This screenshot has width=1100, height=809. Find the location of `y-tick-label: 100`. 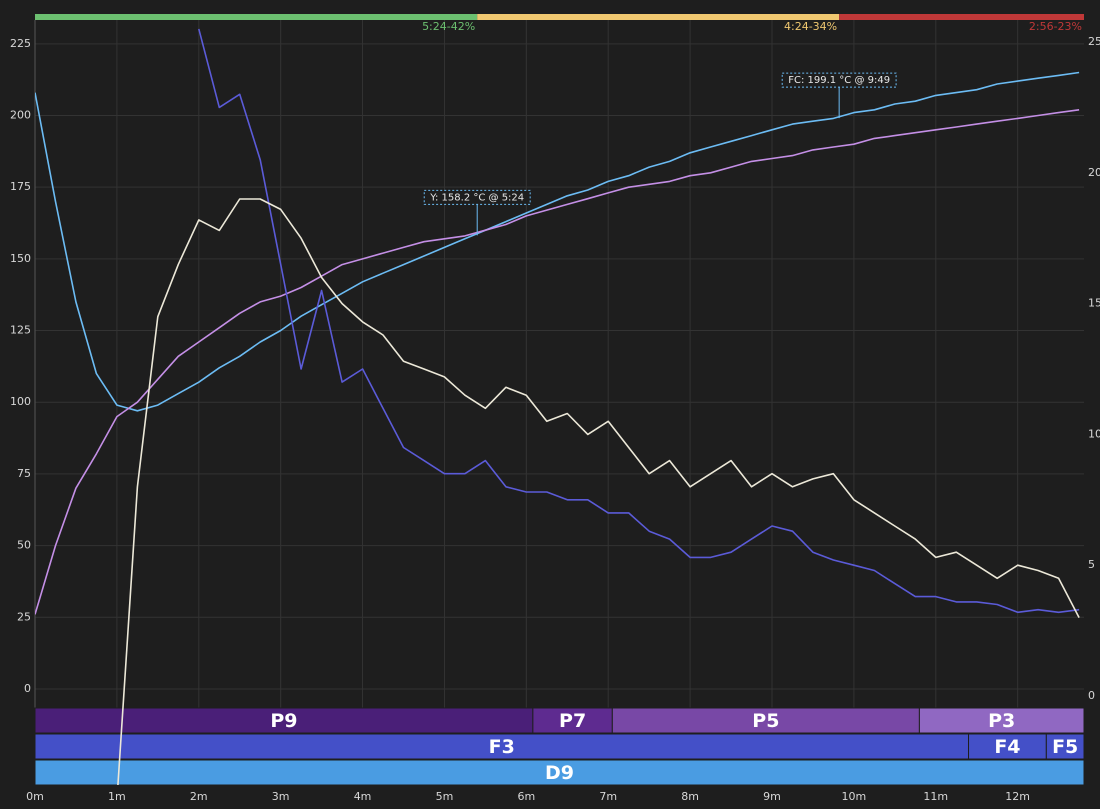

y-tick-label: 100 is located at coordinates (20, 401).